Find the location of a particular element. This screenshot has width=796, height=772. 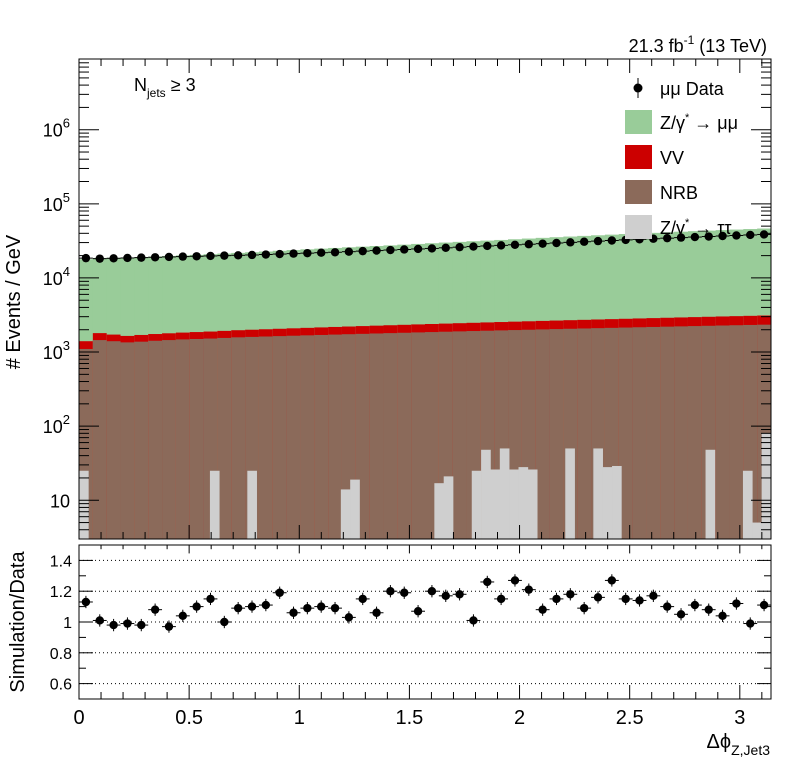

x-tick-label: 0 is located at coordinates (78, 718).